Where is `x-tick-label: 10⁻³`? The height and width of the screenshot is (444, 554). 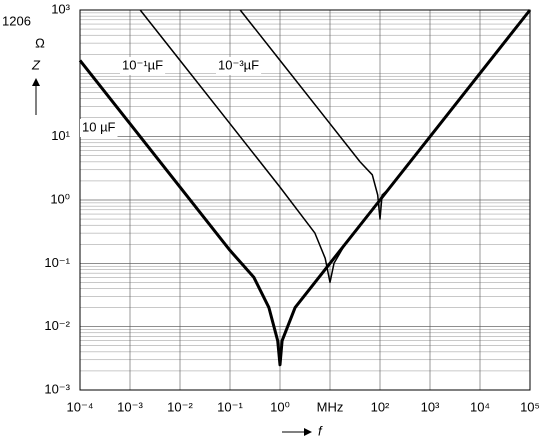
x-tick-label: 10⁻³ is located at coordinates (130, 406).